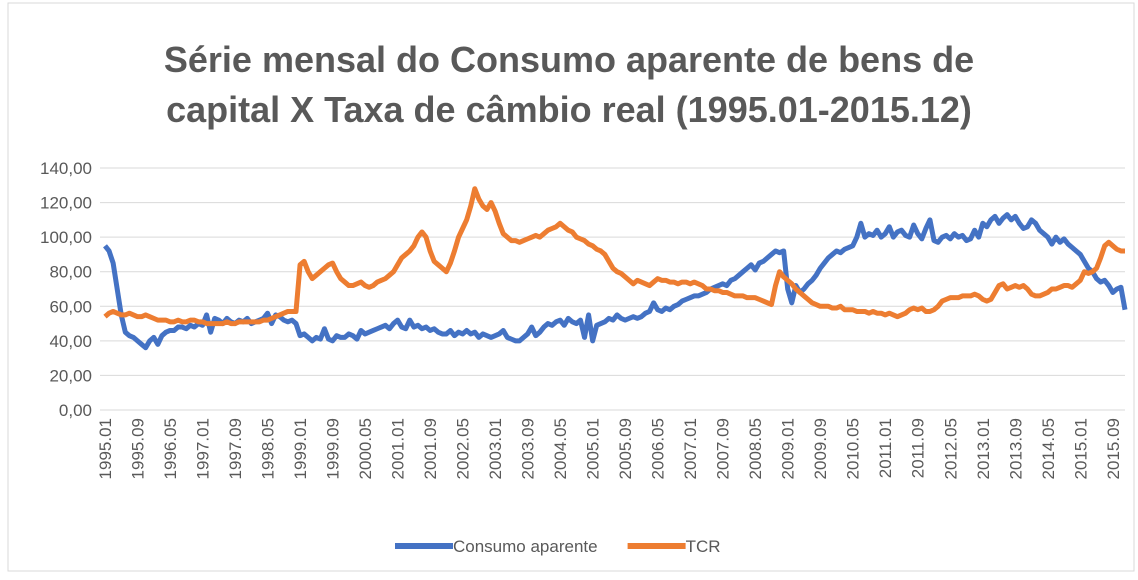 Image resolution: width=1138 pixels, height=580 pixels. I want to click on x-tick-label: 2011.01, so click(885, 448).